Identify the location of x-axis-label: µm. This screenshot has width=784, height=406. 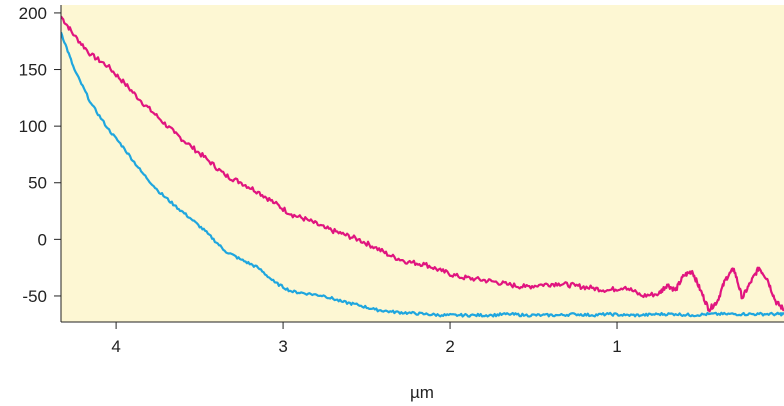
(422, 392).